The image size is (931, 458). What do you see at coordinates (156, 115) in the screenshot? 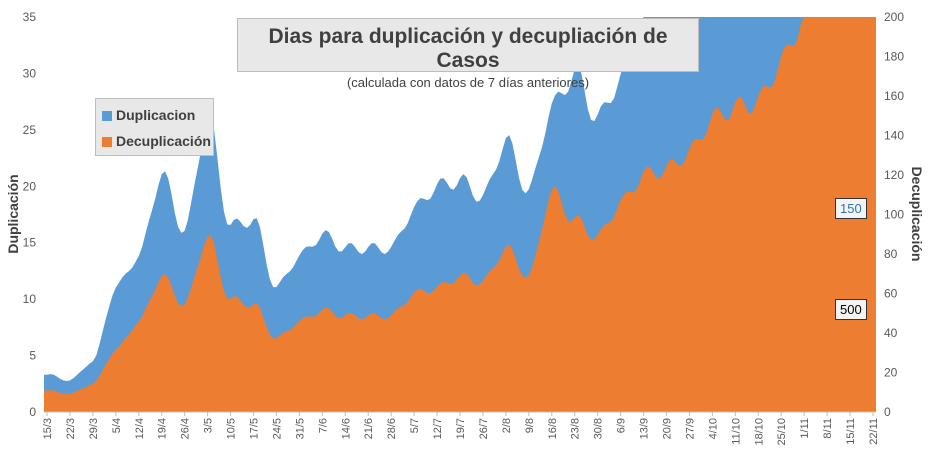
I see `legend-label-duplicacion: Duplicacion` at bounding box center [156, 115].